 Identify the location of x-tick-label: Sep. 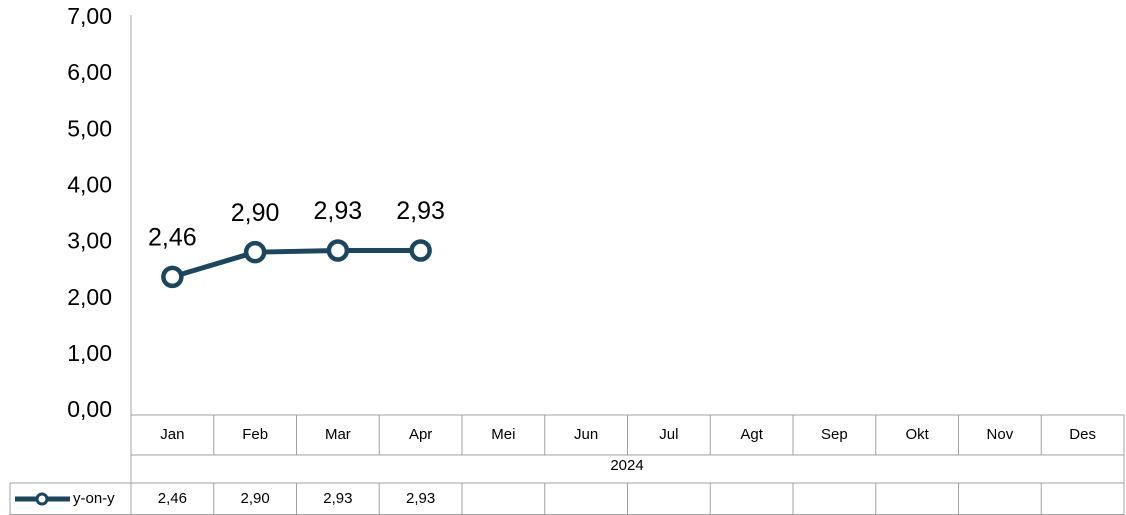
(834, 434).